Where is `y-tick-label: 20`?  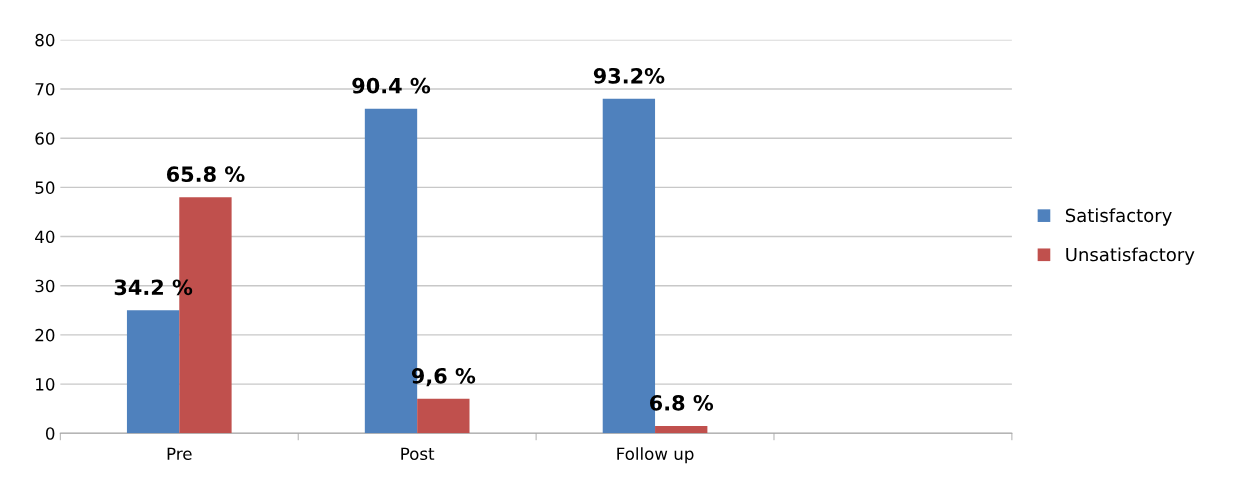
y-tick-label: 20 is located at coordinates (45, 335).